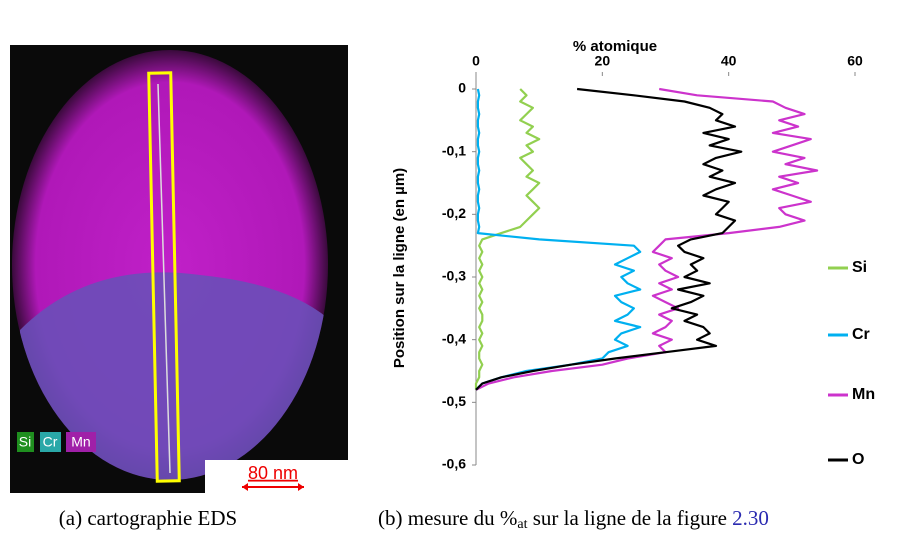 The height and width of the screenshot is (543, 917). I want to click on legend-label: Cr, so click(861, 334).